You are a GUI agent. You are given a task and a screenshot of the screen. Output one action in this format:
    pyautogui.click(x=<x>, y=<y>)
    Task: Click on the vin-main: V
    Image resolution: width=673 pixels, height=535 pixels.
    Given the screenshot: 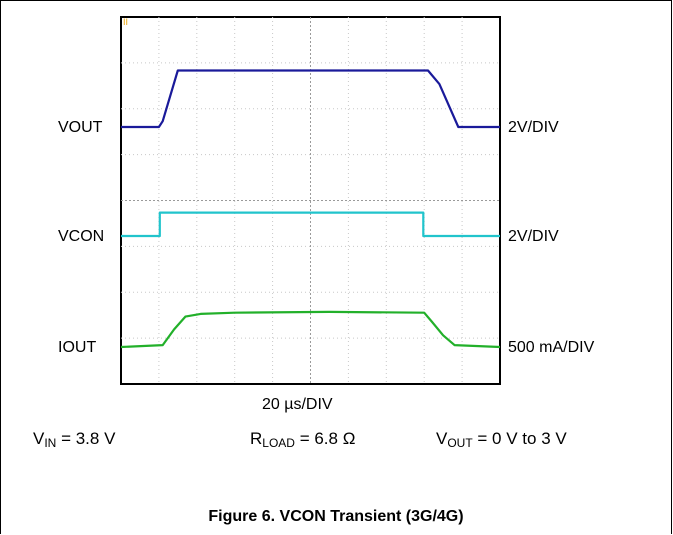 What is the action you would take?
    pyautogui.click(x=39, y=438)
    